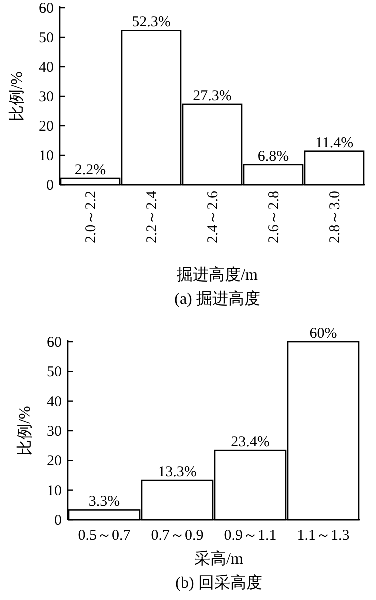 This screenshot has width=376, height=600. I want to click on data-label: 13.3%, so click(177, 472).